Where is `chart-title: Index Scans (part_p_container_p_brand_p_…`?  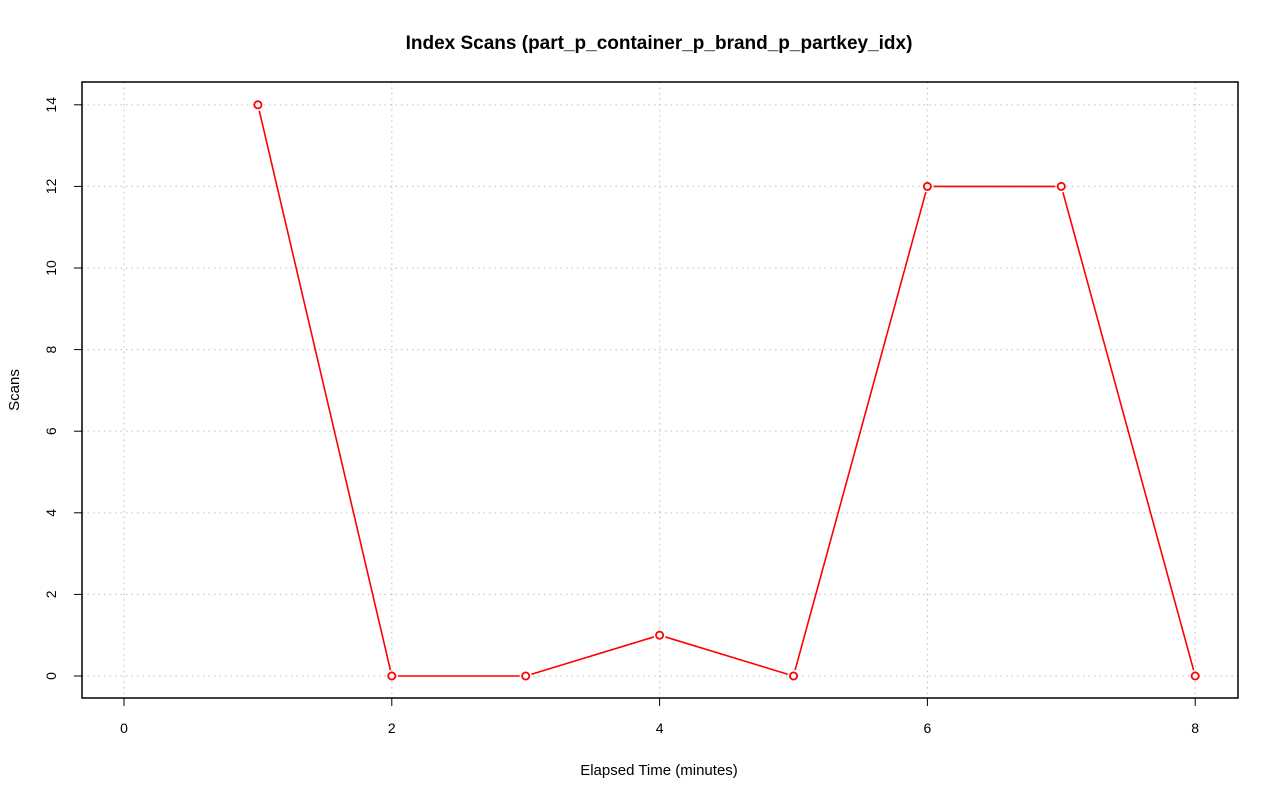
chart-title: Index Scans (part_p_container_p_brand_p_… is located at coordinates (659, 43).